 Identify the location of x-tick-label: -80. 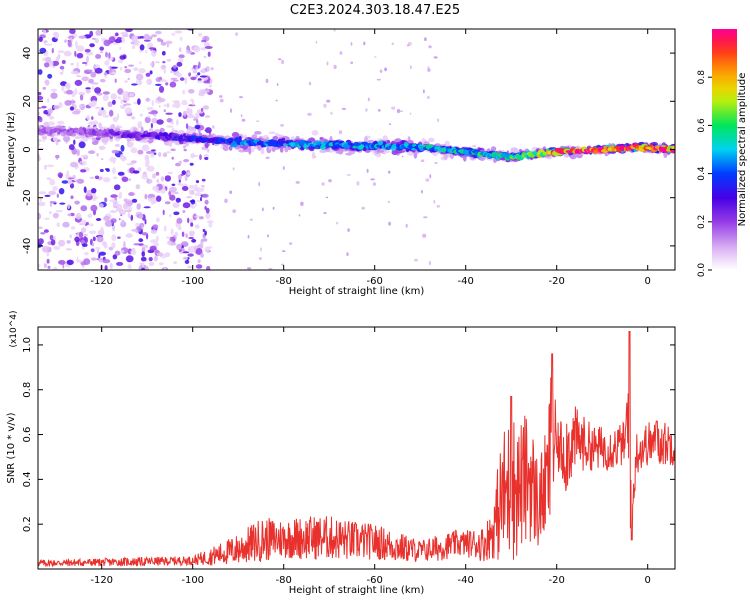
(284, 580).